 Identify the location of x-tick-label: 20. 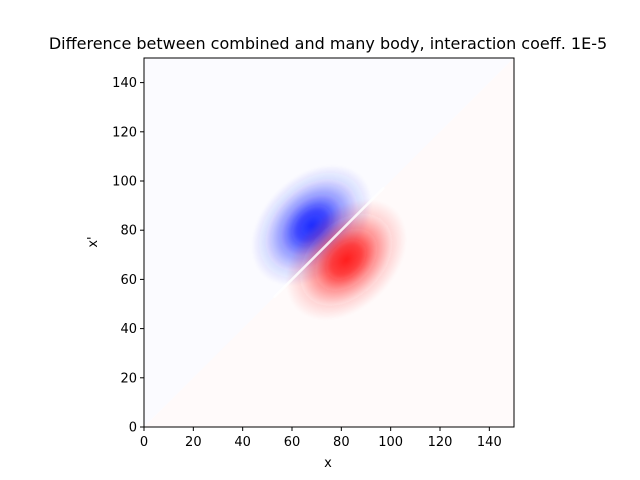
(193, 442).